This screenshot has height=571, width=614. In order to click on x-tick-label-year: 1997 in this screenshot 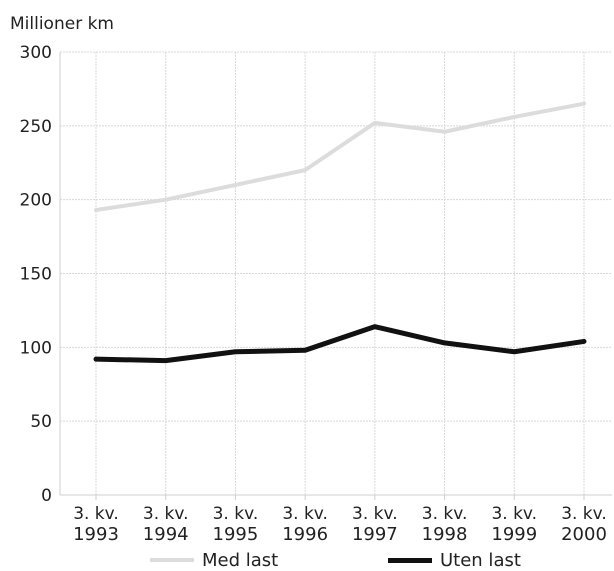, I will do `click(375, 534)`.